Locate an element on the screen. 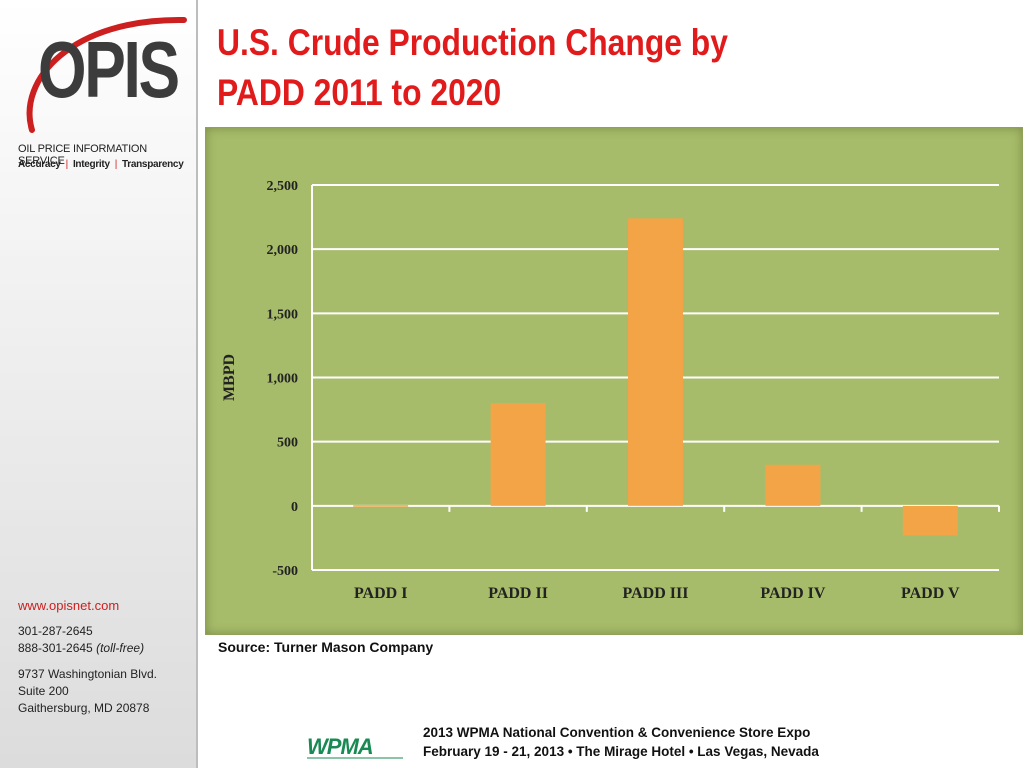  wpma-logo: WPMA is located at coordinates (355, 746).